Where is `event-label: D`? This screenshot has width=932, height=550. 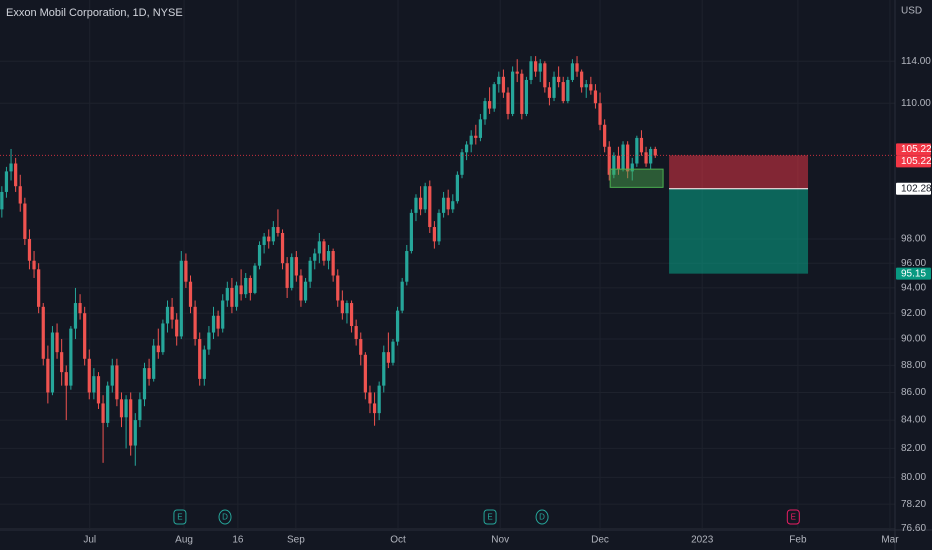
event-label: D is located at coordinates (225, 517).